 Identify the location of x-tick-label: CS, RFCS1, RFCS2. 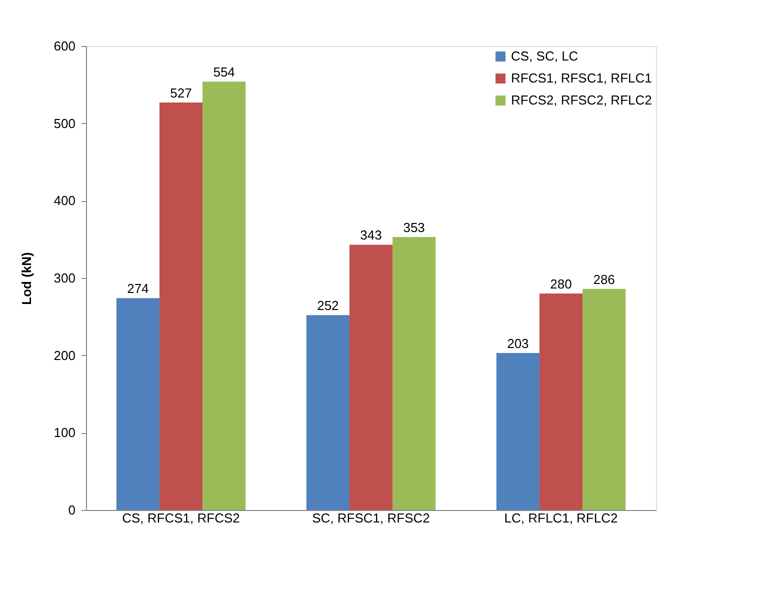
(181, 518).